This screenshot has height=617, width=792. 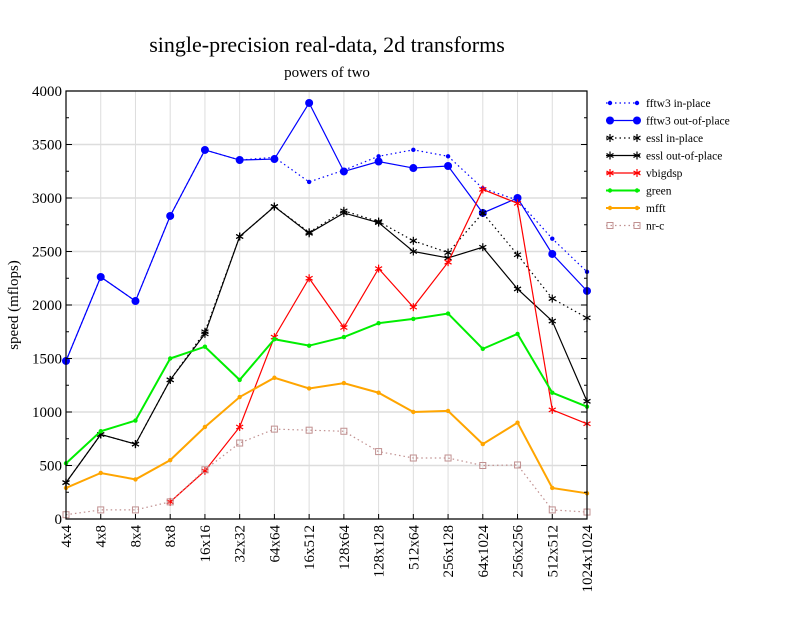 I want to click on x-tick-label: 512x64, so click(x=414, y=548).